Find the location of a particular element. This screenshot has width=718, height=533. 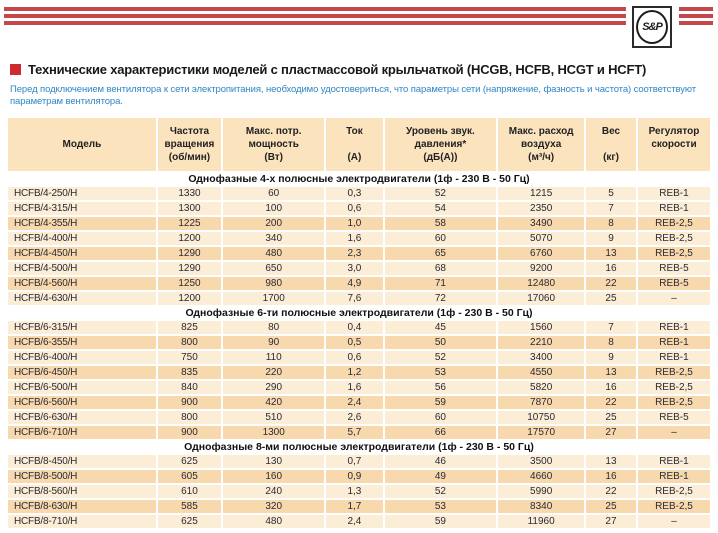

table-row: HCFB/4-560/H 1250 980 4,9 71 12480 22 REB-5 is located at coordinates (359, 283).